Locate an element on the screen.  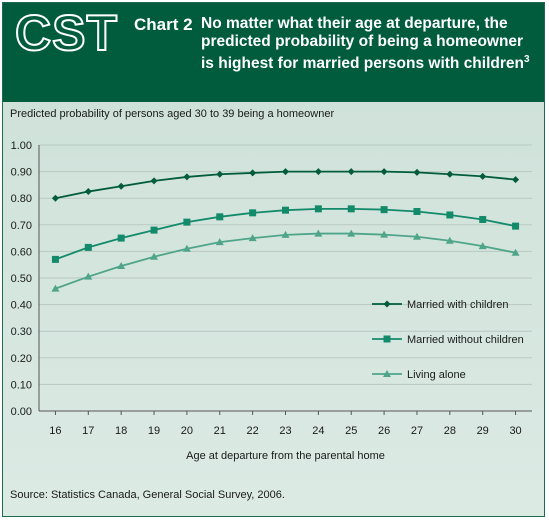
y-tick-label: 0.30 is located at coordinates (21, 332).